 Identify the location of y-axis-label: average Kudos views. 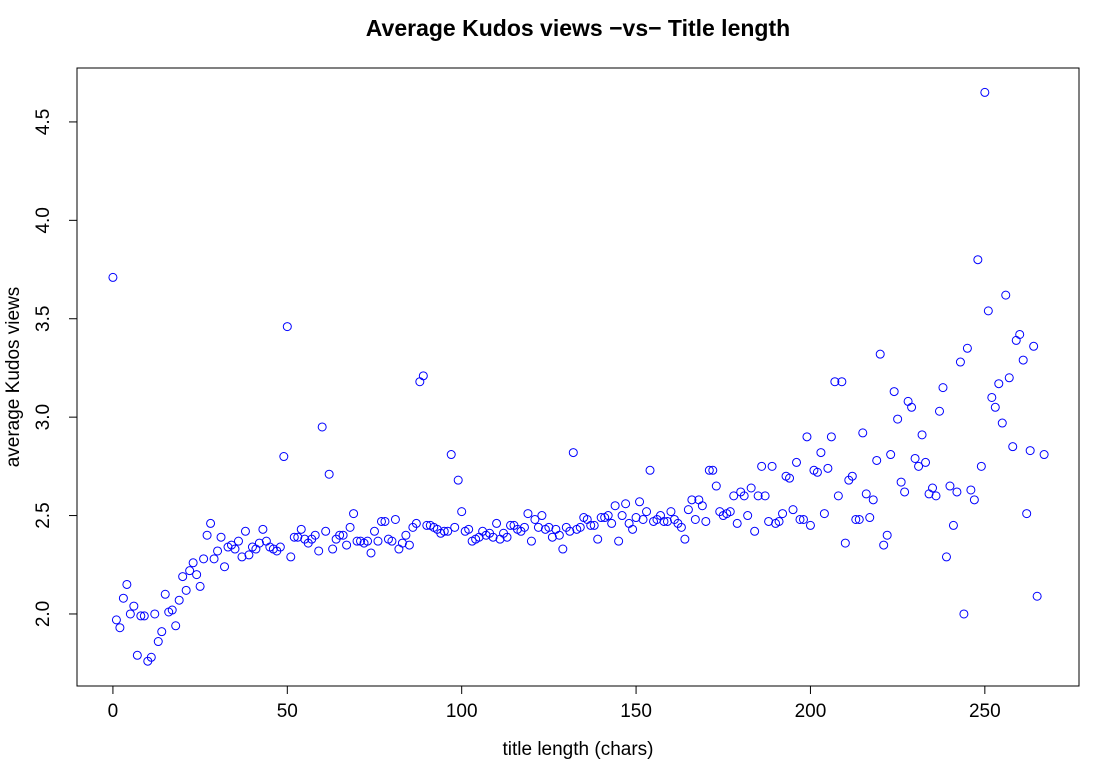
(13, 377).